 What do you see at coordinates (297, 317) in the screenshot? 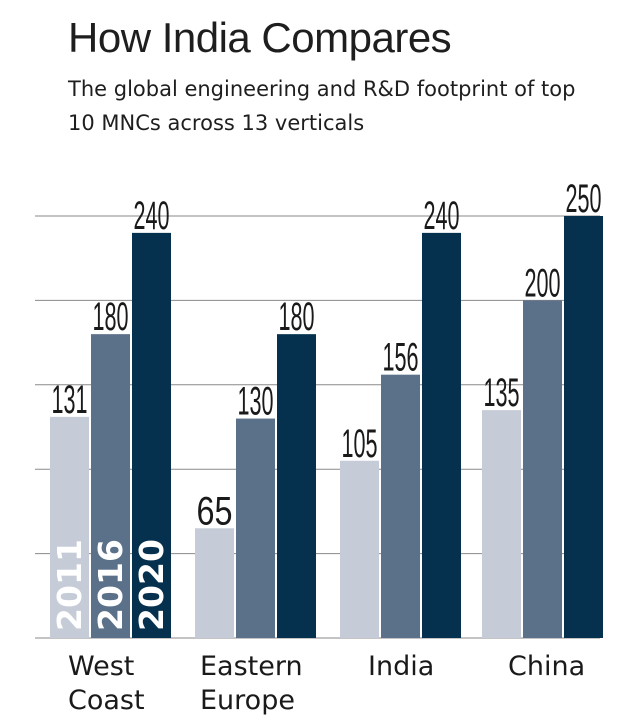
I see `value-label-2020-1: 180` at bounding box center [297, 317].